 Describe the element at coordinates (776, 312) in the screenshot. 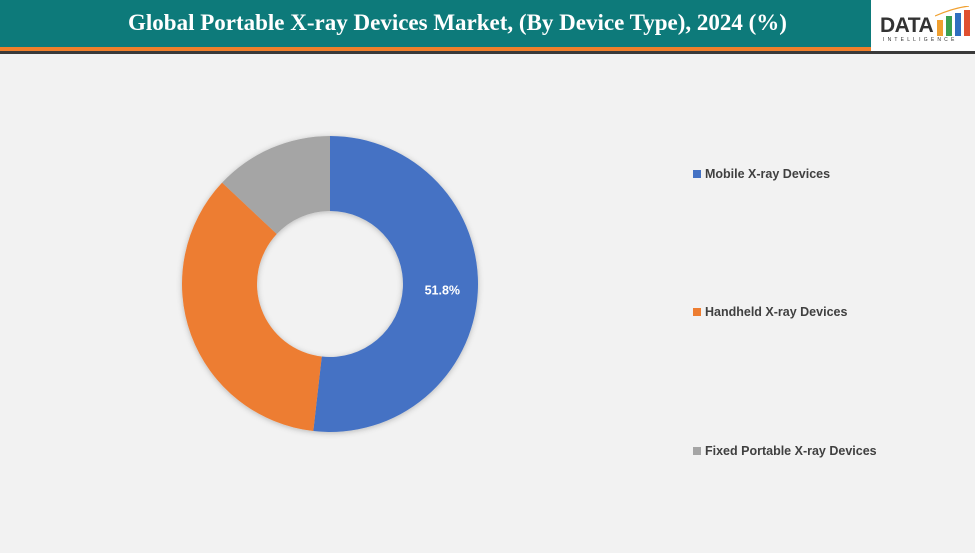

I see `legend-label: Handheld X-ray Devices` at that location.